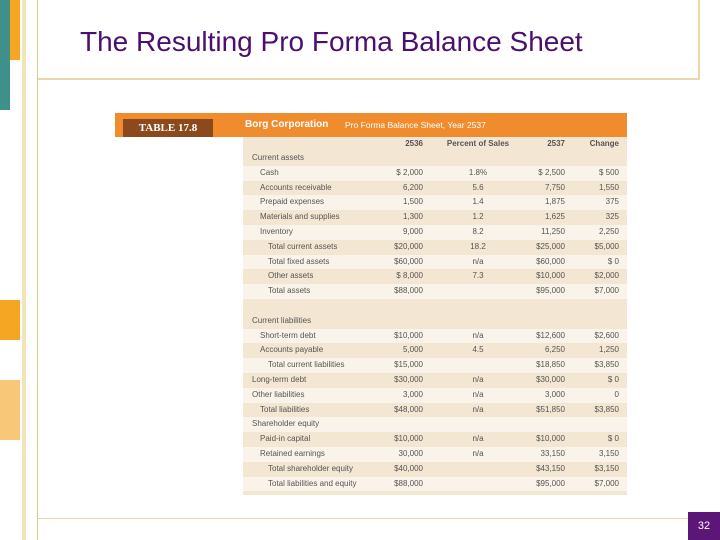 Image resolution: width=720 pixels, height=540 pixels. What do you see at coordinates (291, 276) in the screenshot?
I see `row-label: Other assets` at bounding box center [291, 276].